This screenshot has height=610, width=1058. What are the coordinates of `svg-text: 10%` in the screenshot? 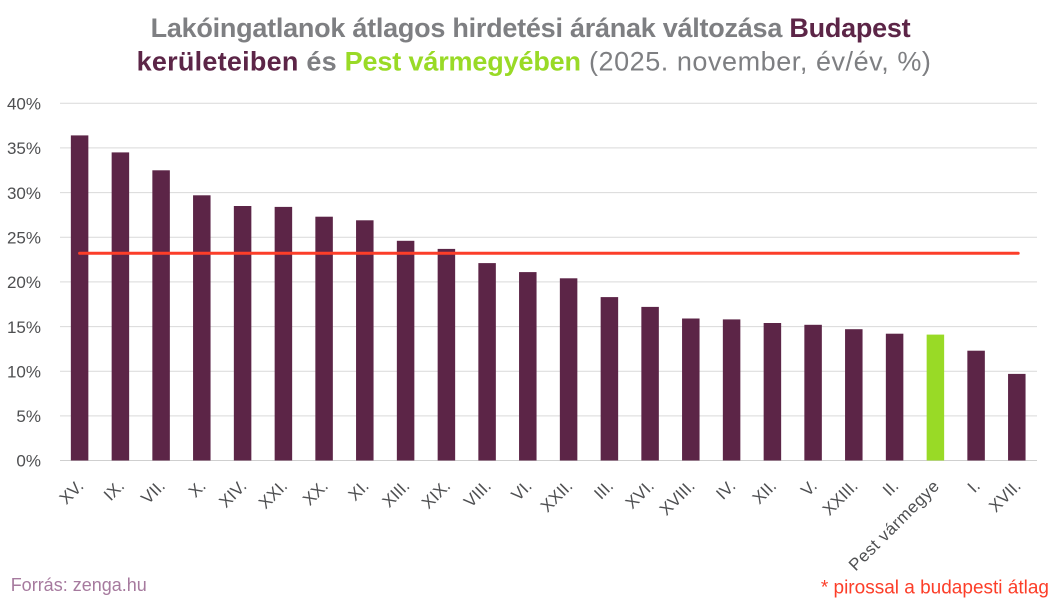 It's located at (24, 371).